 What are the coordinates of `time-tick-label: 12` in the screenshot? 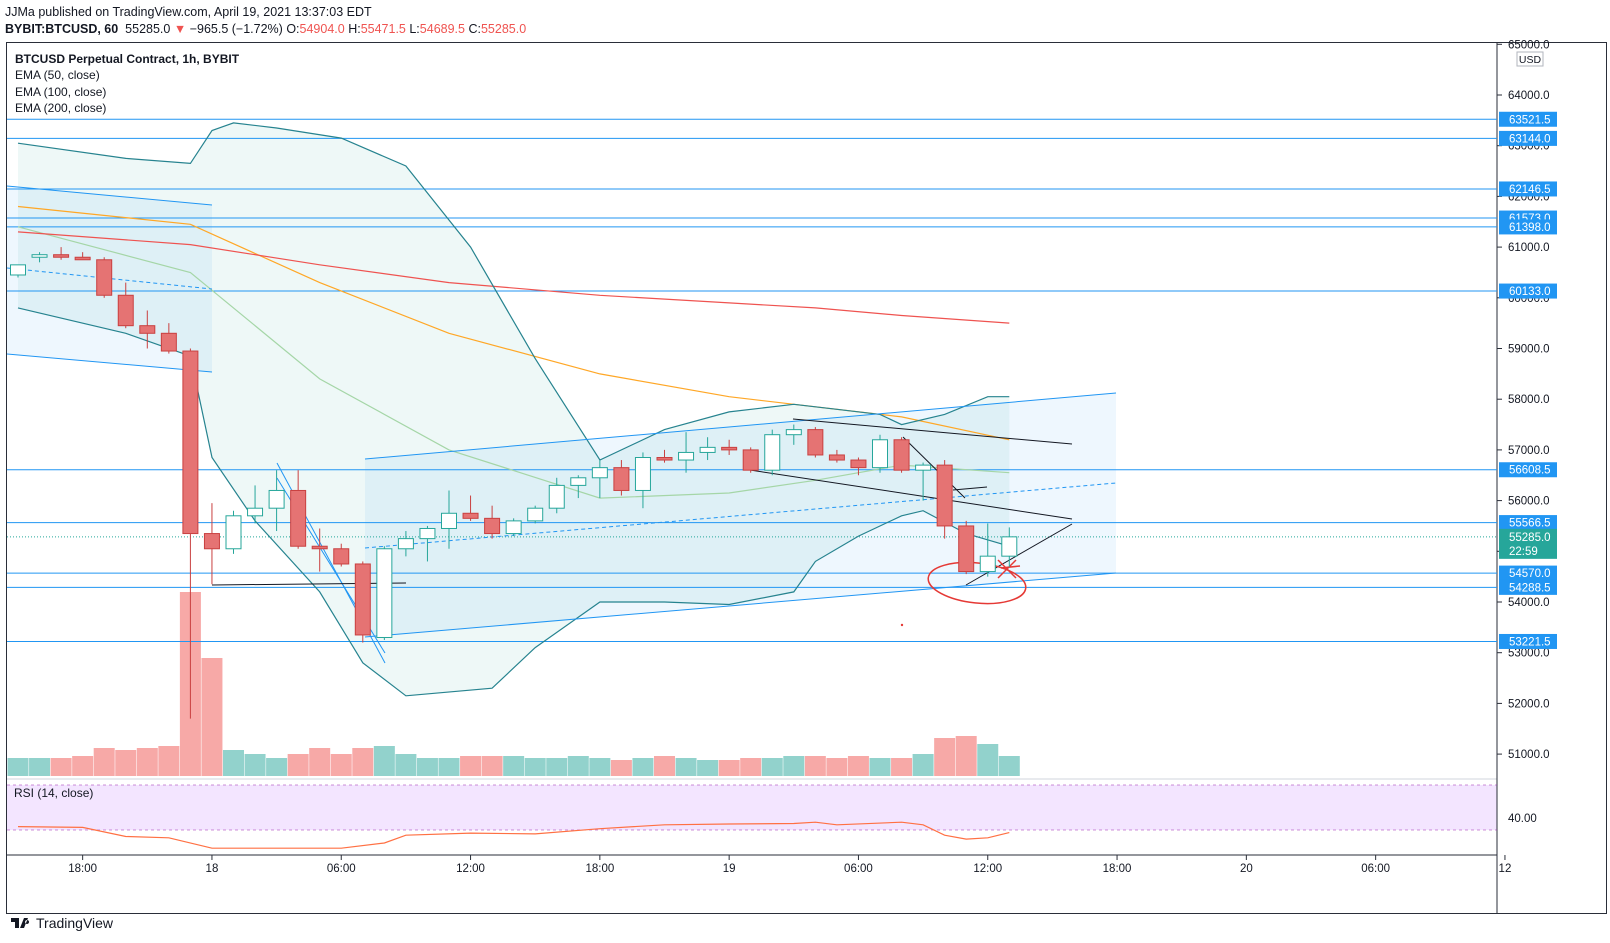 It's located at (1505, 869).